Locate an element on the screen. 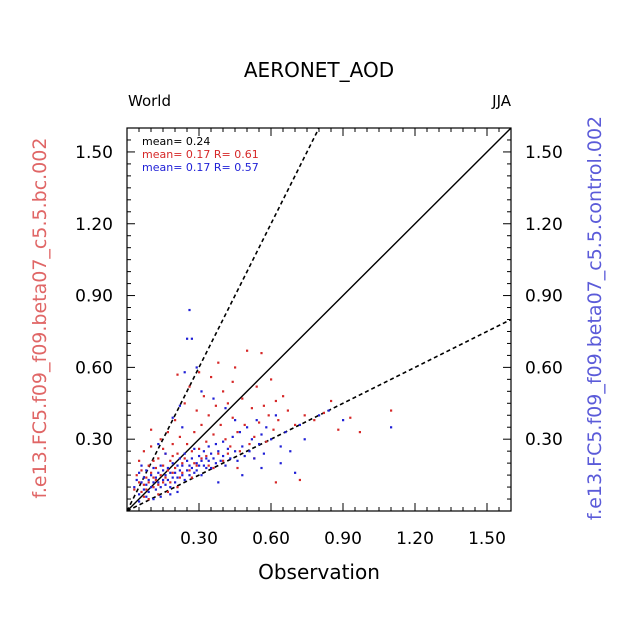  region-label: World is located at coordinates (149, 101).